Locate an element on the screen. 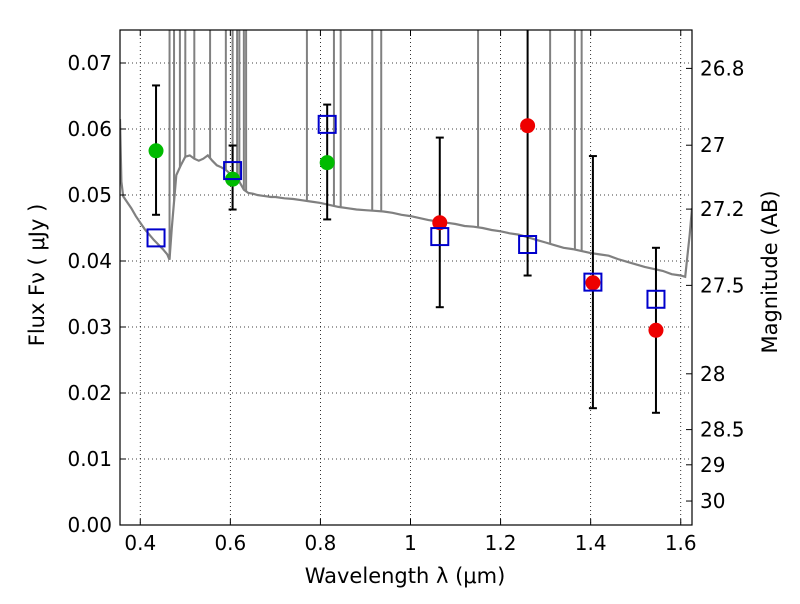  y2-axis-label: Magnitude (AB) is located at coordinates (770, 271).